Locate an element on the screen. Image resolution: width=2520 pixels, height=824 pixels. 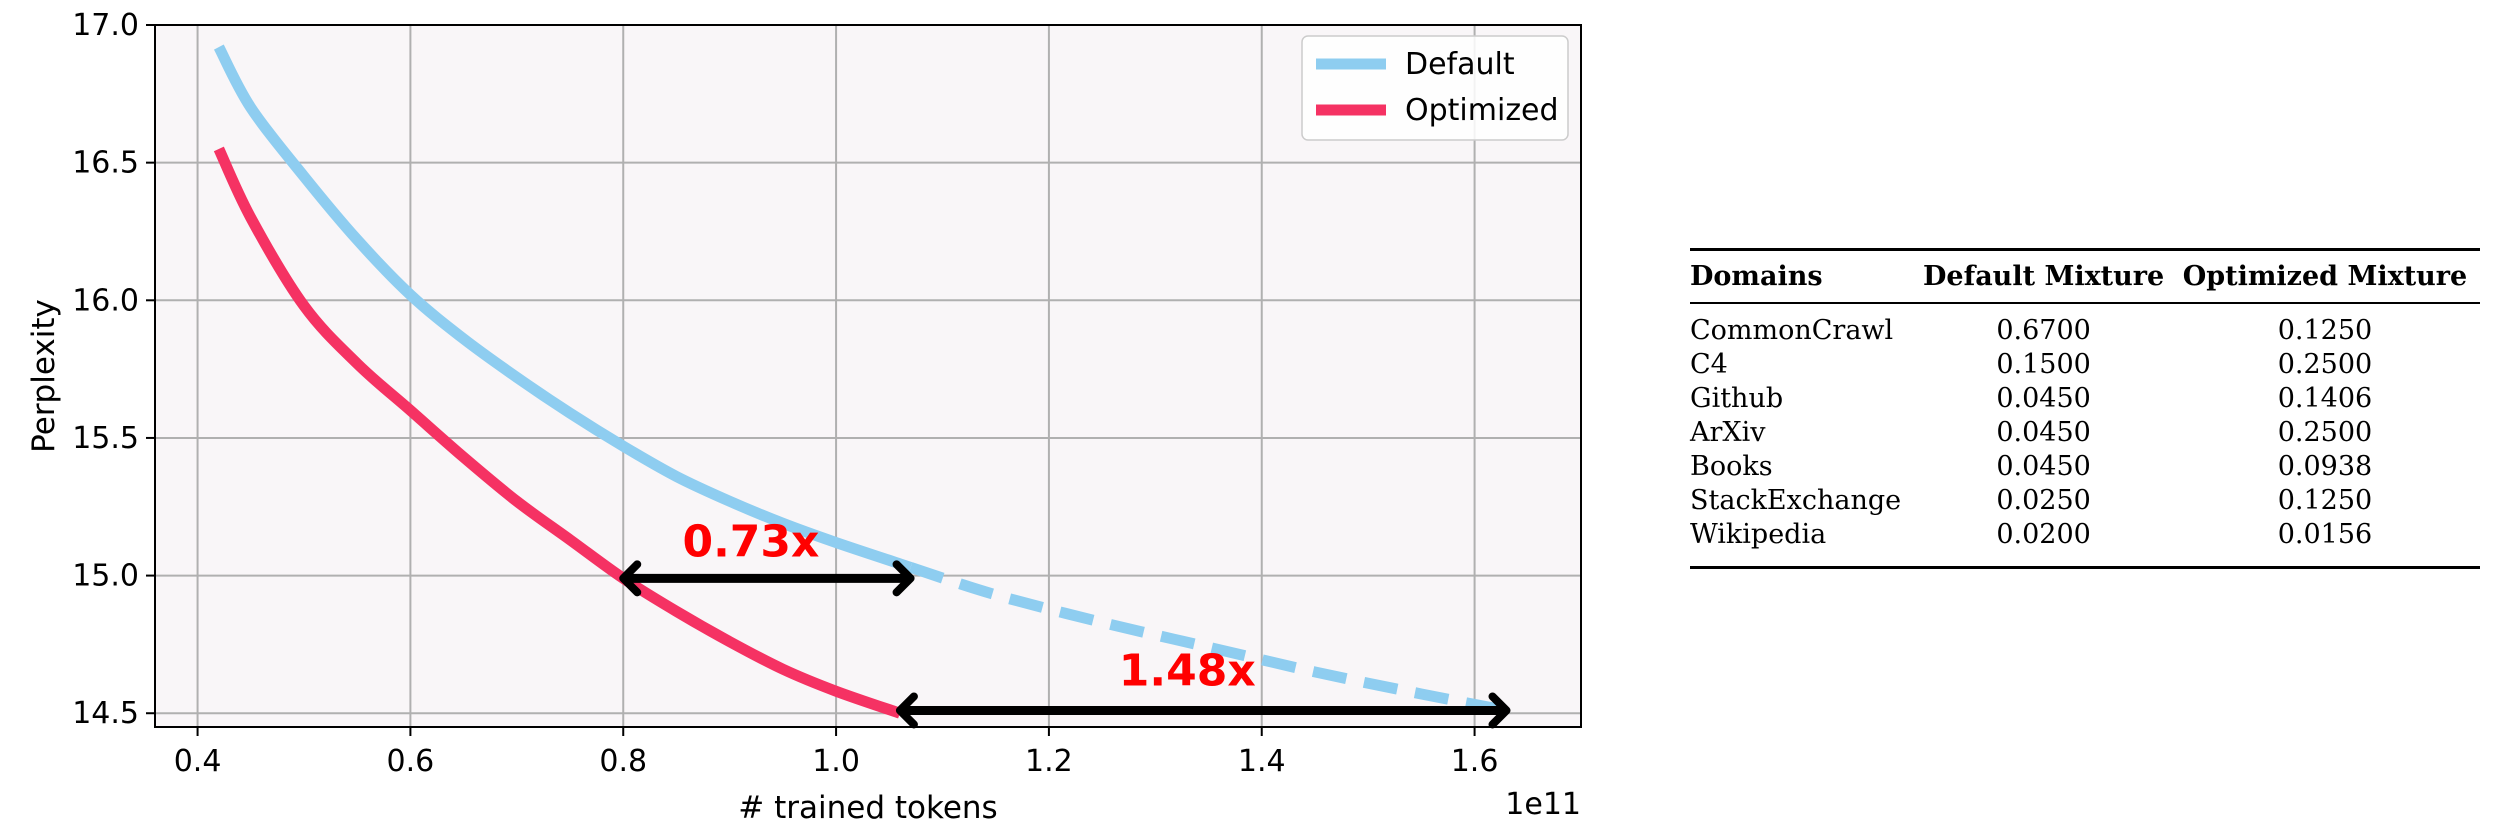
x-tick-label: 1.4 is located at coordinates (1262, 761).